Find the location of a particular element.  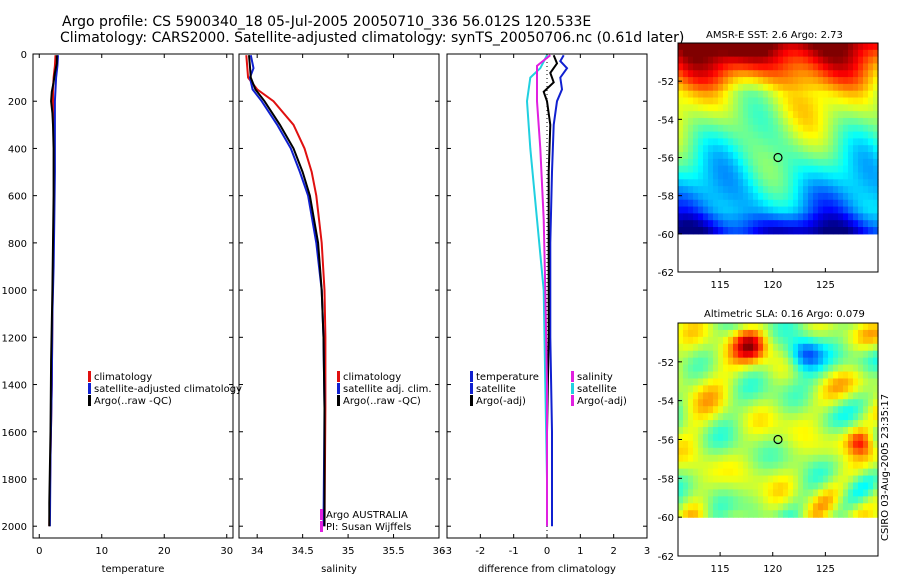

sla-map-xtick-label: 125 is located at coordinates (825, 569).